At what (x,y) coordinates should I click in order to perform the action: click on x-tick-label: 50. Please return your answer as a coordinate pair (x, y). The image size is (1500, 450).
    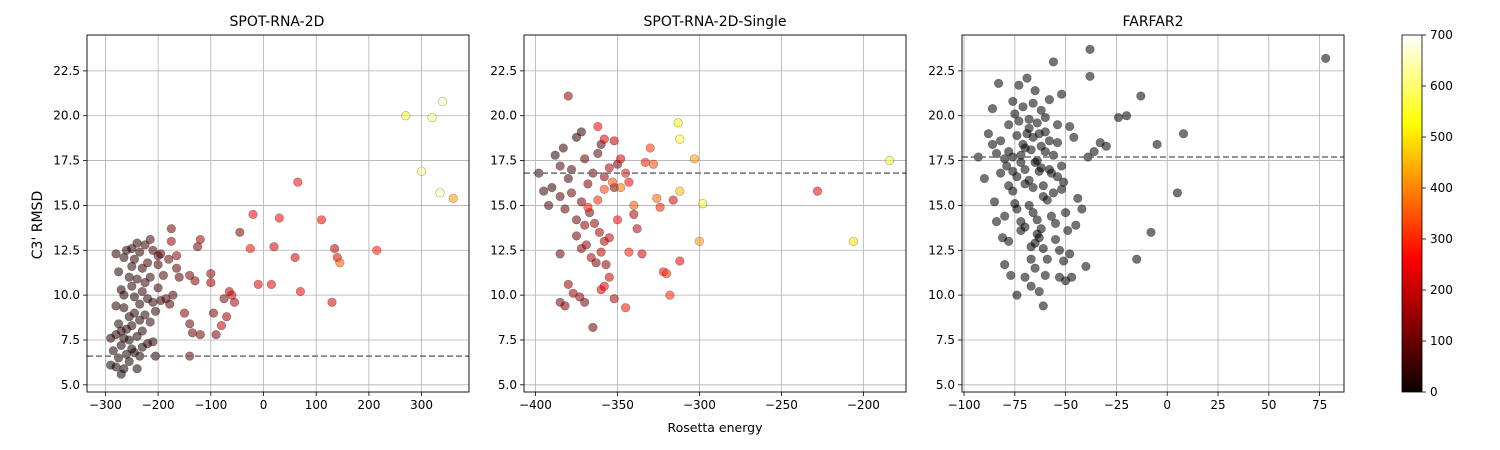
    Looking at the image, I should click on (1268, 405).